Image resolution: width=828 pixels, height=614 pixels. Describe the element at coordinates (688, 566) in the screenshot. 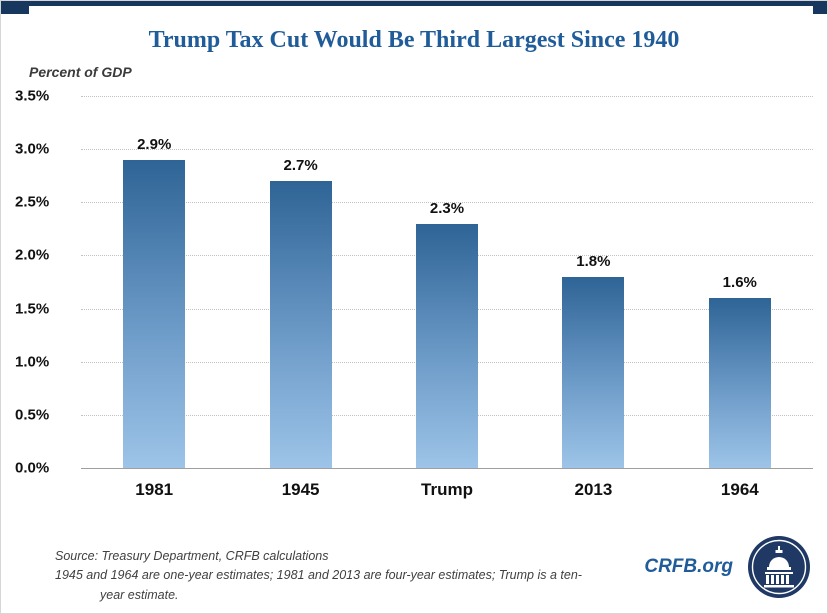

I see `brand-wordmark: CRFB.org` at that location.